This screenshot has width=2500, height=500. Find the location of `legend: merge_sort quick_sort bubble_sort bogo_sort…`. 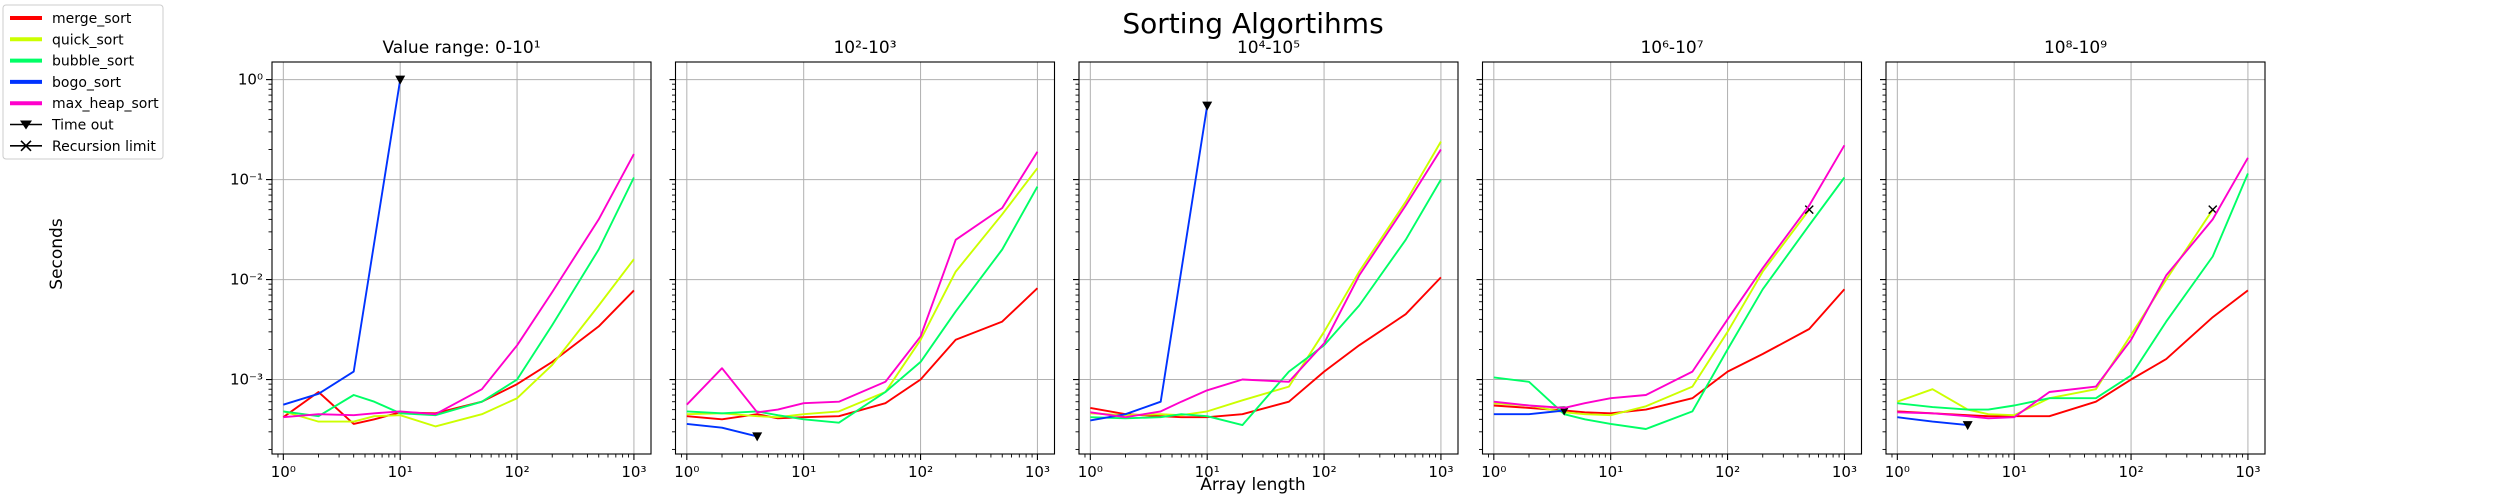

legend: merge_sort quick_sort bubble_sort bogo_sort… is located at coordinates (83, 82).